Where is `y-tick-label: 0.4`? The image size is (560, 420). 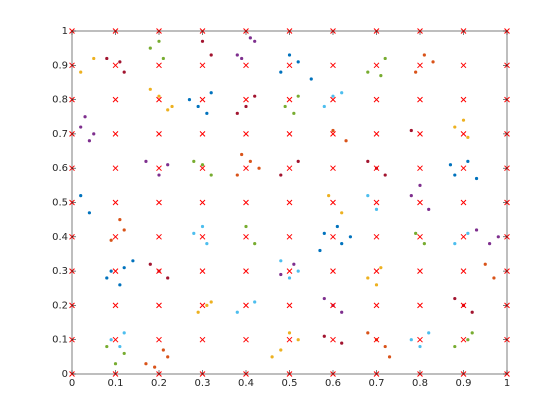
y-tick-label: 0.4 is located at coordinates (60, 237).